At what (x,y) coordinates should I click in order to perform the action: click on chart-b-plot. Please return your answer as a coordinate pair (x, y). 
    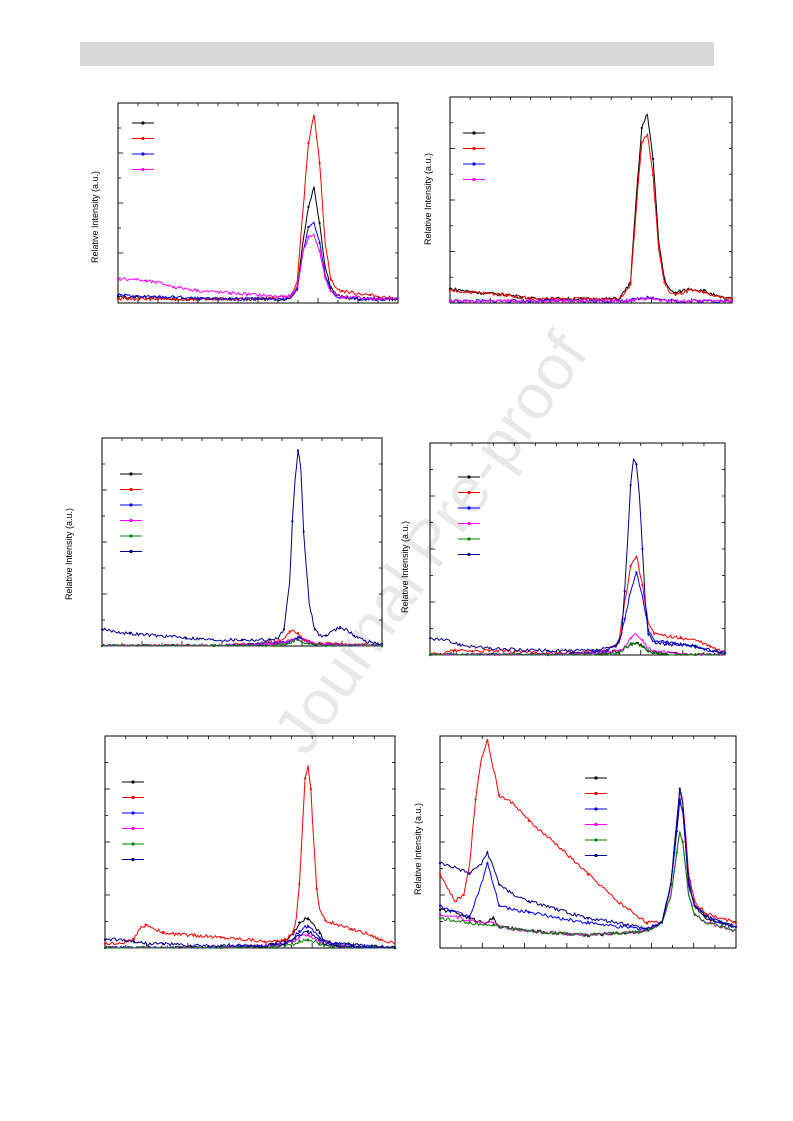
    Looking at the image, I should click on (591, 200).